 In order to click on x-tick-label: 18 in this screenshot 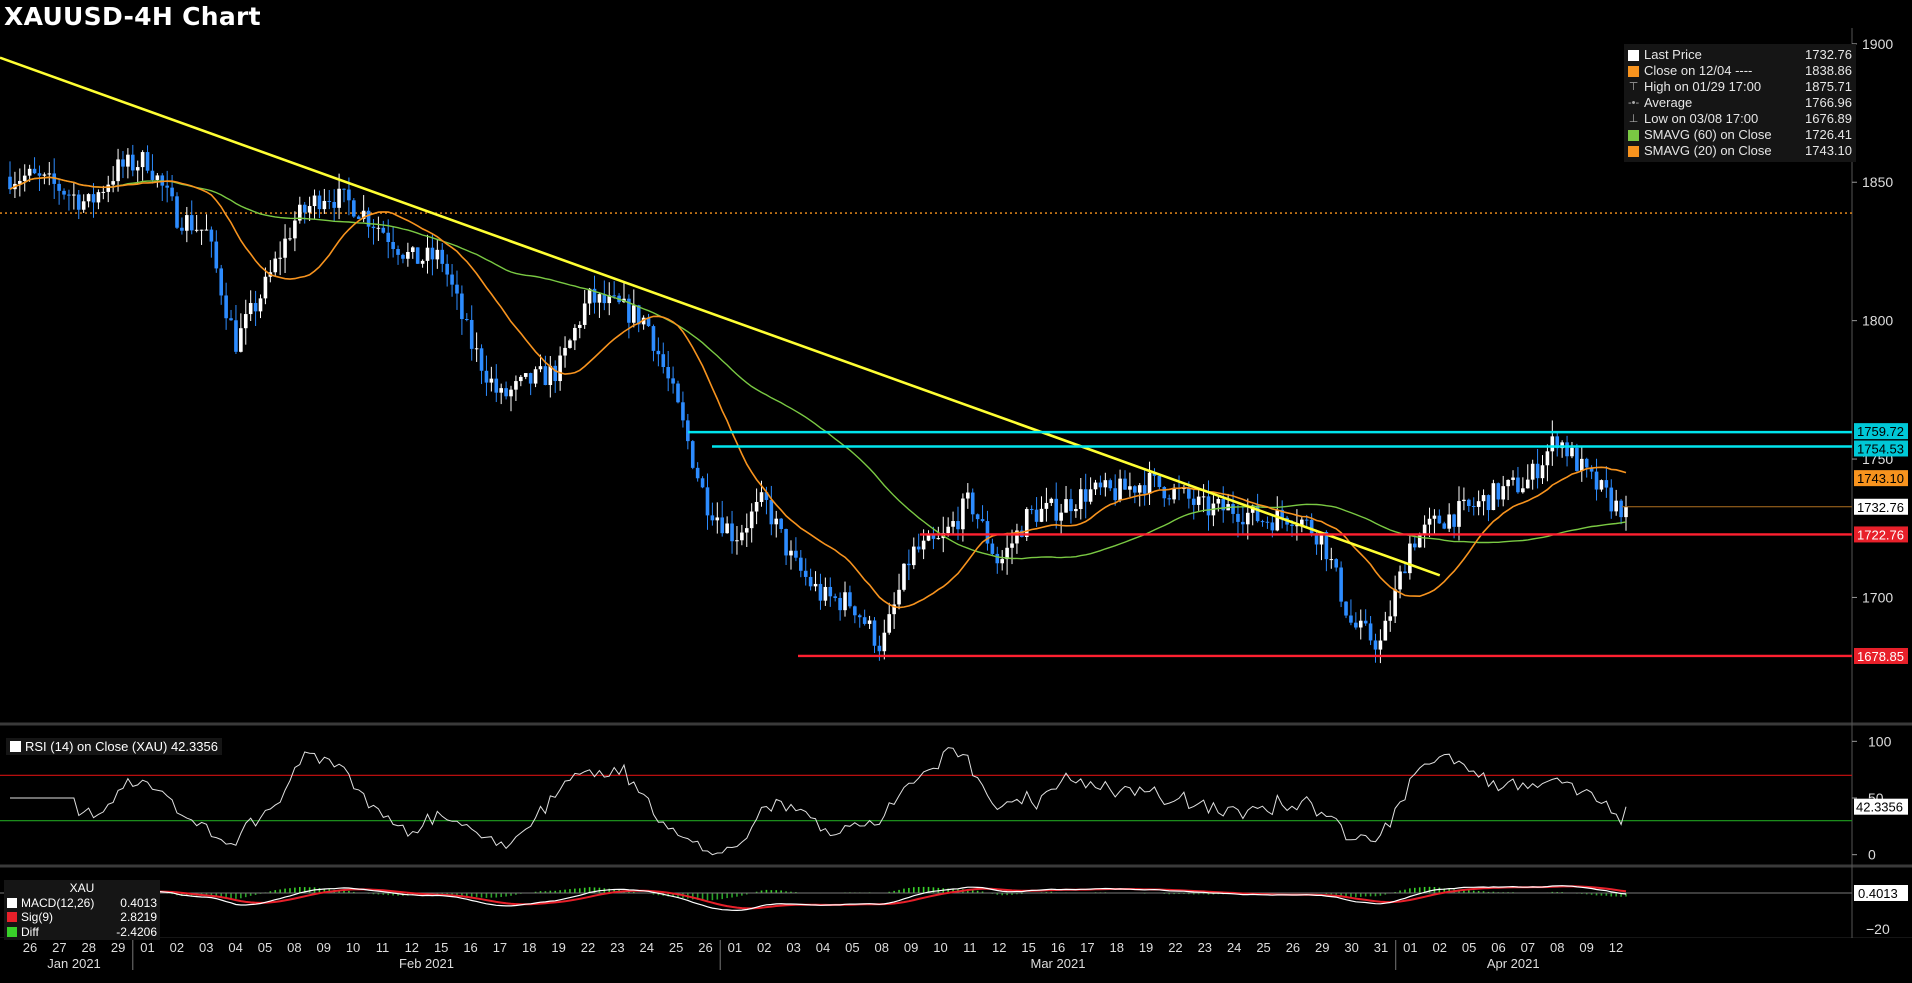, I will do `click(529, 947)`.